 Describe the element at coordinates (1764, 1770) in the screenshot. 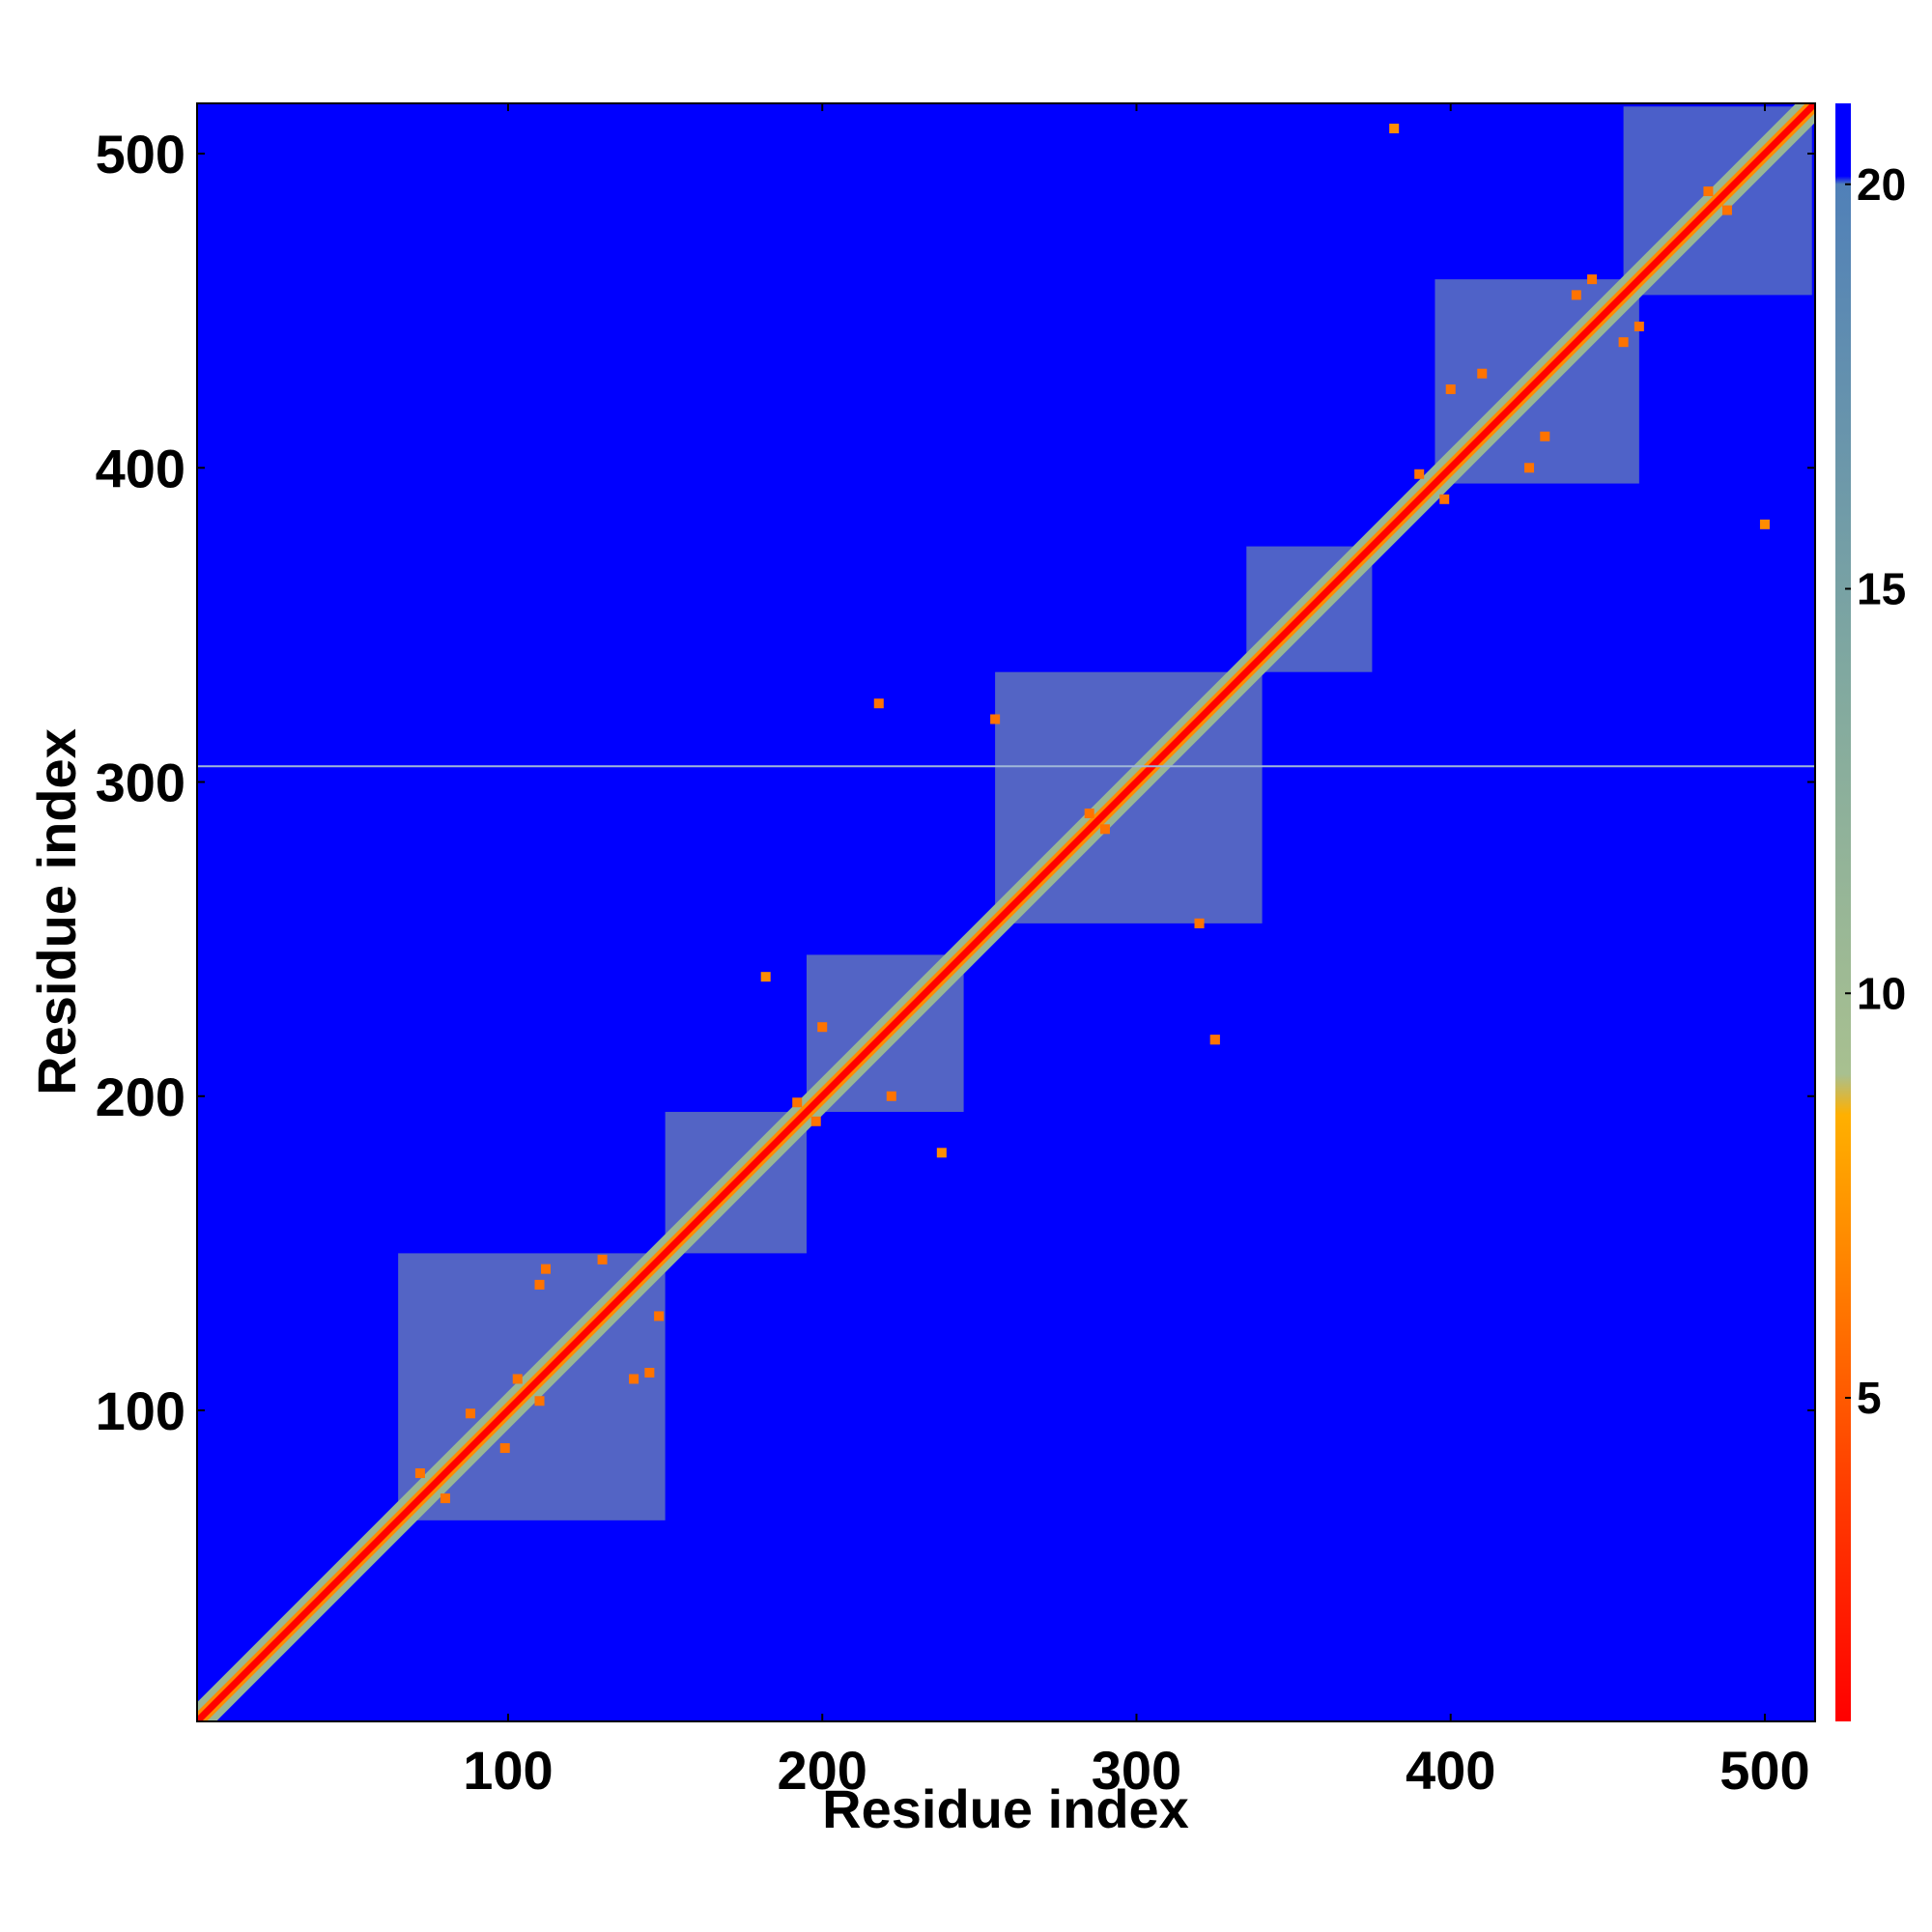

I see `x-tick-label: 500` at that location.